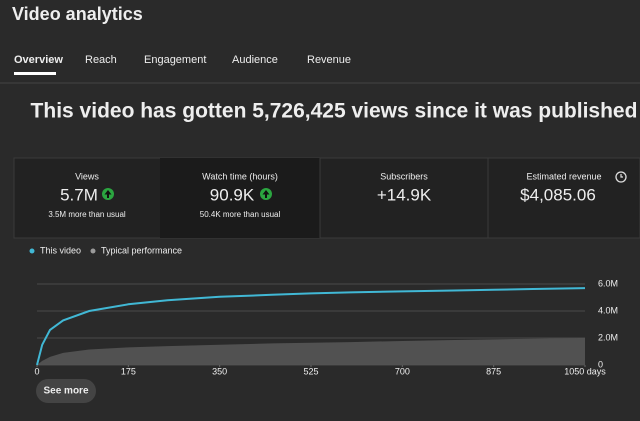  I want to click on active-tab-underline, so click(35, 73).